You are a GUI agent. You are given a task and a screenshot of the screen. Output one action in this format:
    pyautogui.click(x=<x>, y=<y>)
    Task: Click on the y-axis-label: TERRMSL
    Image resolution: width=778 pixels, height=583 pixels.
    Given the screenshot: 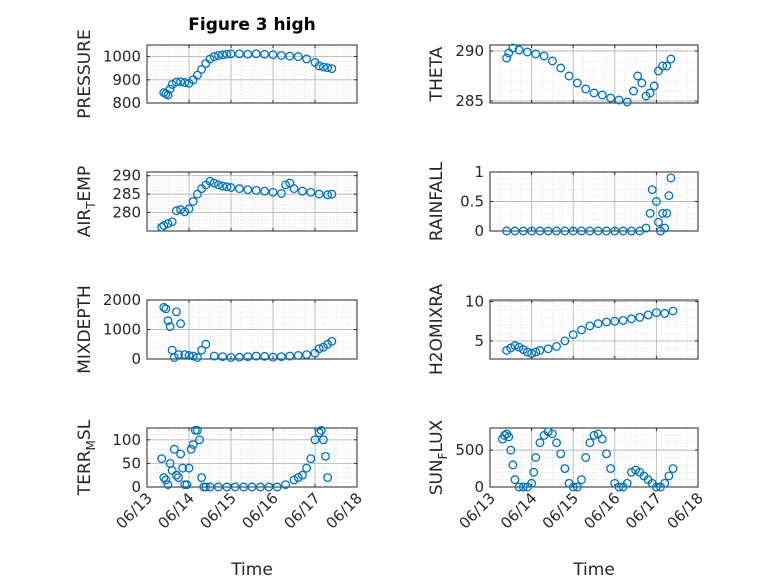 What is the action you would take?
    pyautogui.click(x=86, y=457)
    